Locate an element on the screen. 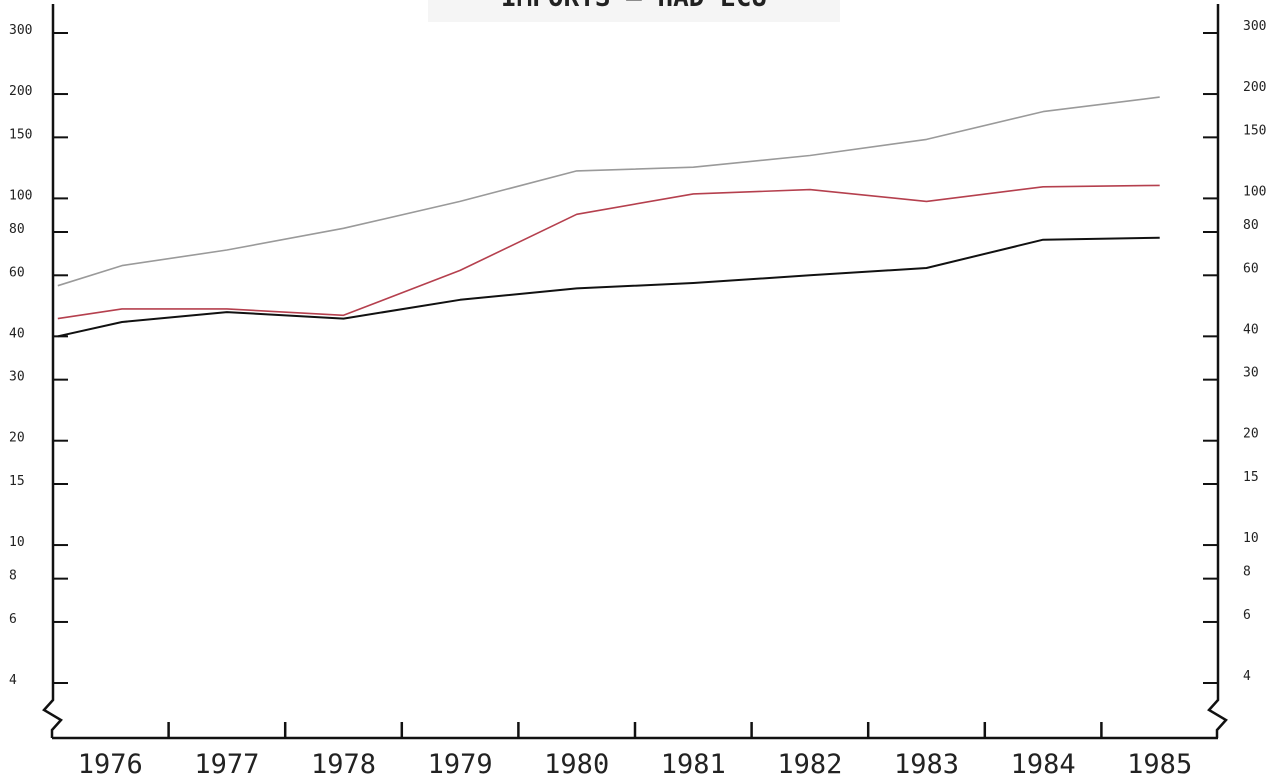  x-tick-label: 1982 is located at coordinates (809, 763).